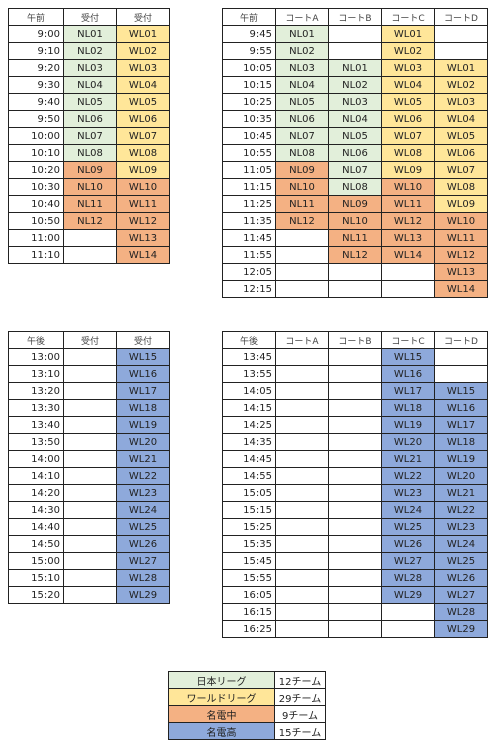 This screenshot has height=749, width=498. I want to click on cell: WL03, so click(408, 68).